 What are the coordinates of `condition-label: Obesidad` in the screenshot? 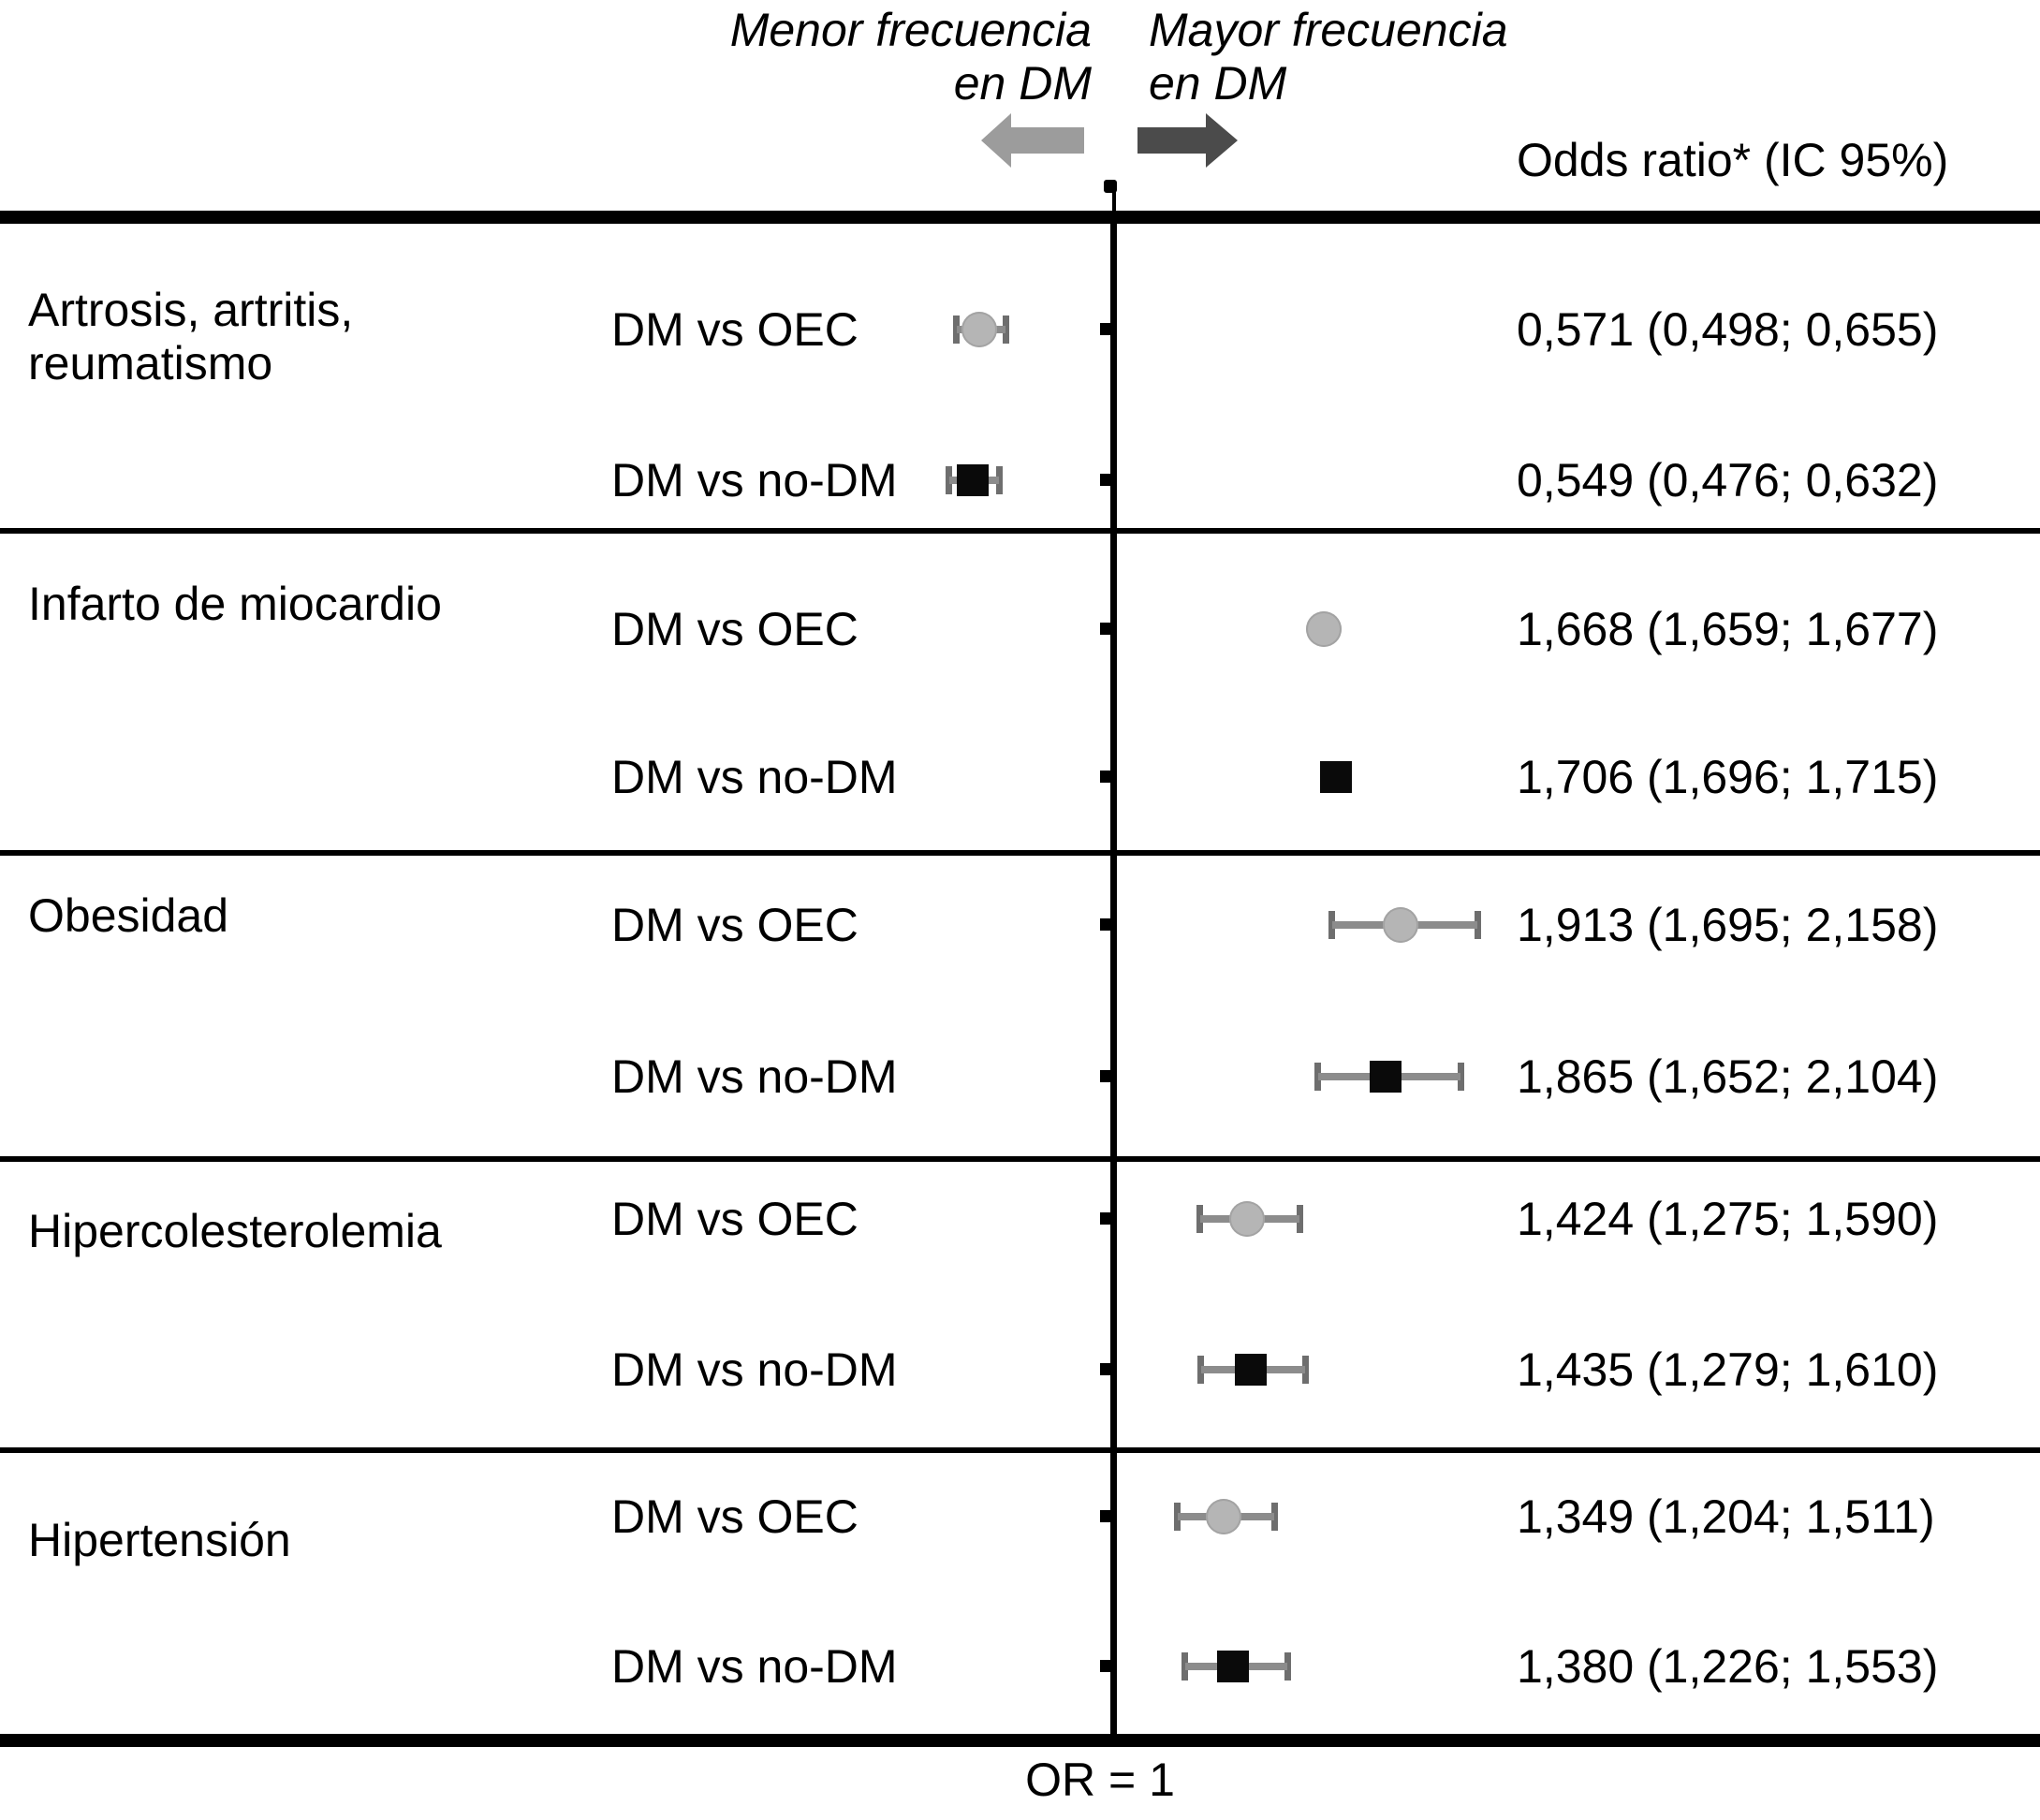 It's located at (128, 916).